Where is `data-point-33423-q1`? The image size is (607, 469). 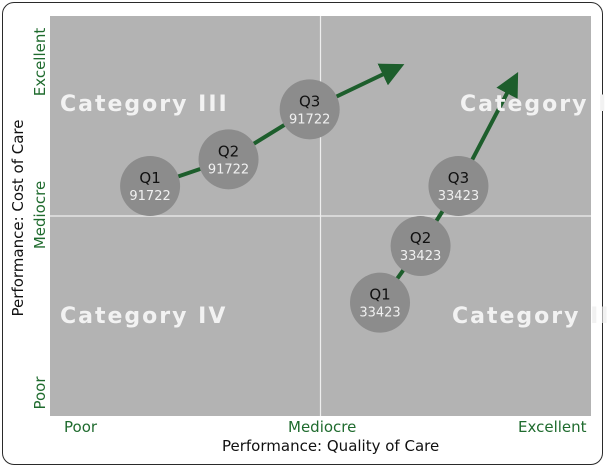 data-point-33423-q1 is located at coordinates (380, 302).